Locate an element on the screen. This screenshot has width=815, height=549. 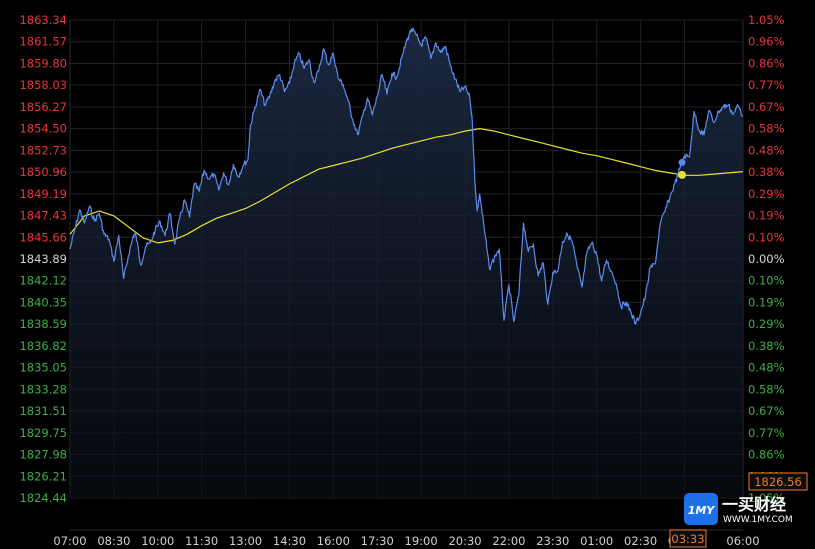
y-tick-label-left: 1842.12 is located at coordinates (43, 281).